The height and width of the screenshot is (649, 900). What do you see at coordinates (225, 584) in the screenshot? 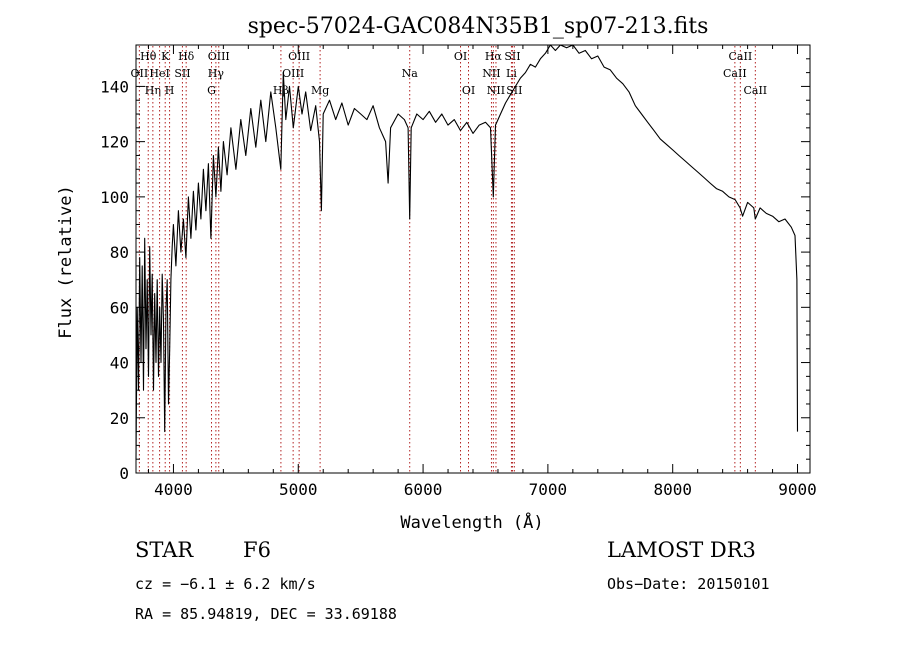
I see `redshift-cz: cz = −6.1 ± 6.2 km/s` at bounding box center [225, 584].